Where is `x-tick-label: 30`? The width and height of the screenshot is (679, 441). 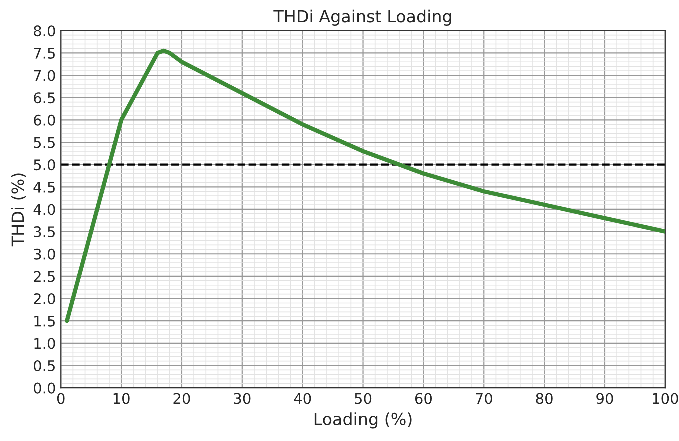 x-tick-label: 30 is located at coordinates (242, 398).